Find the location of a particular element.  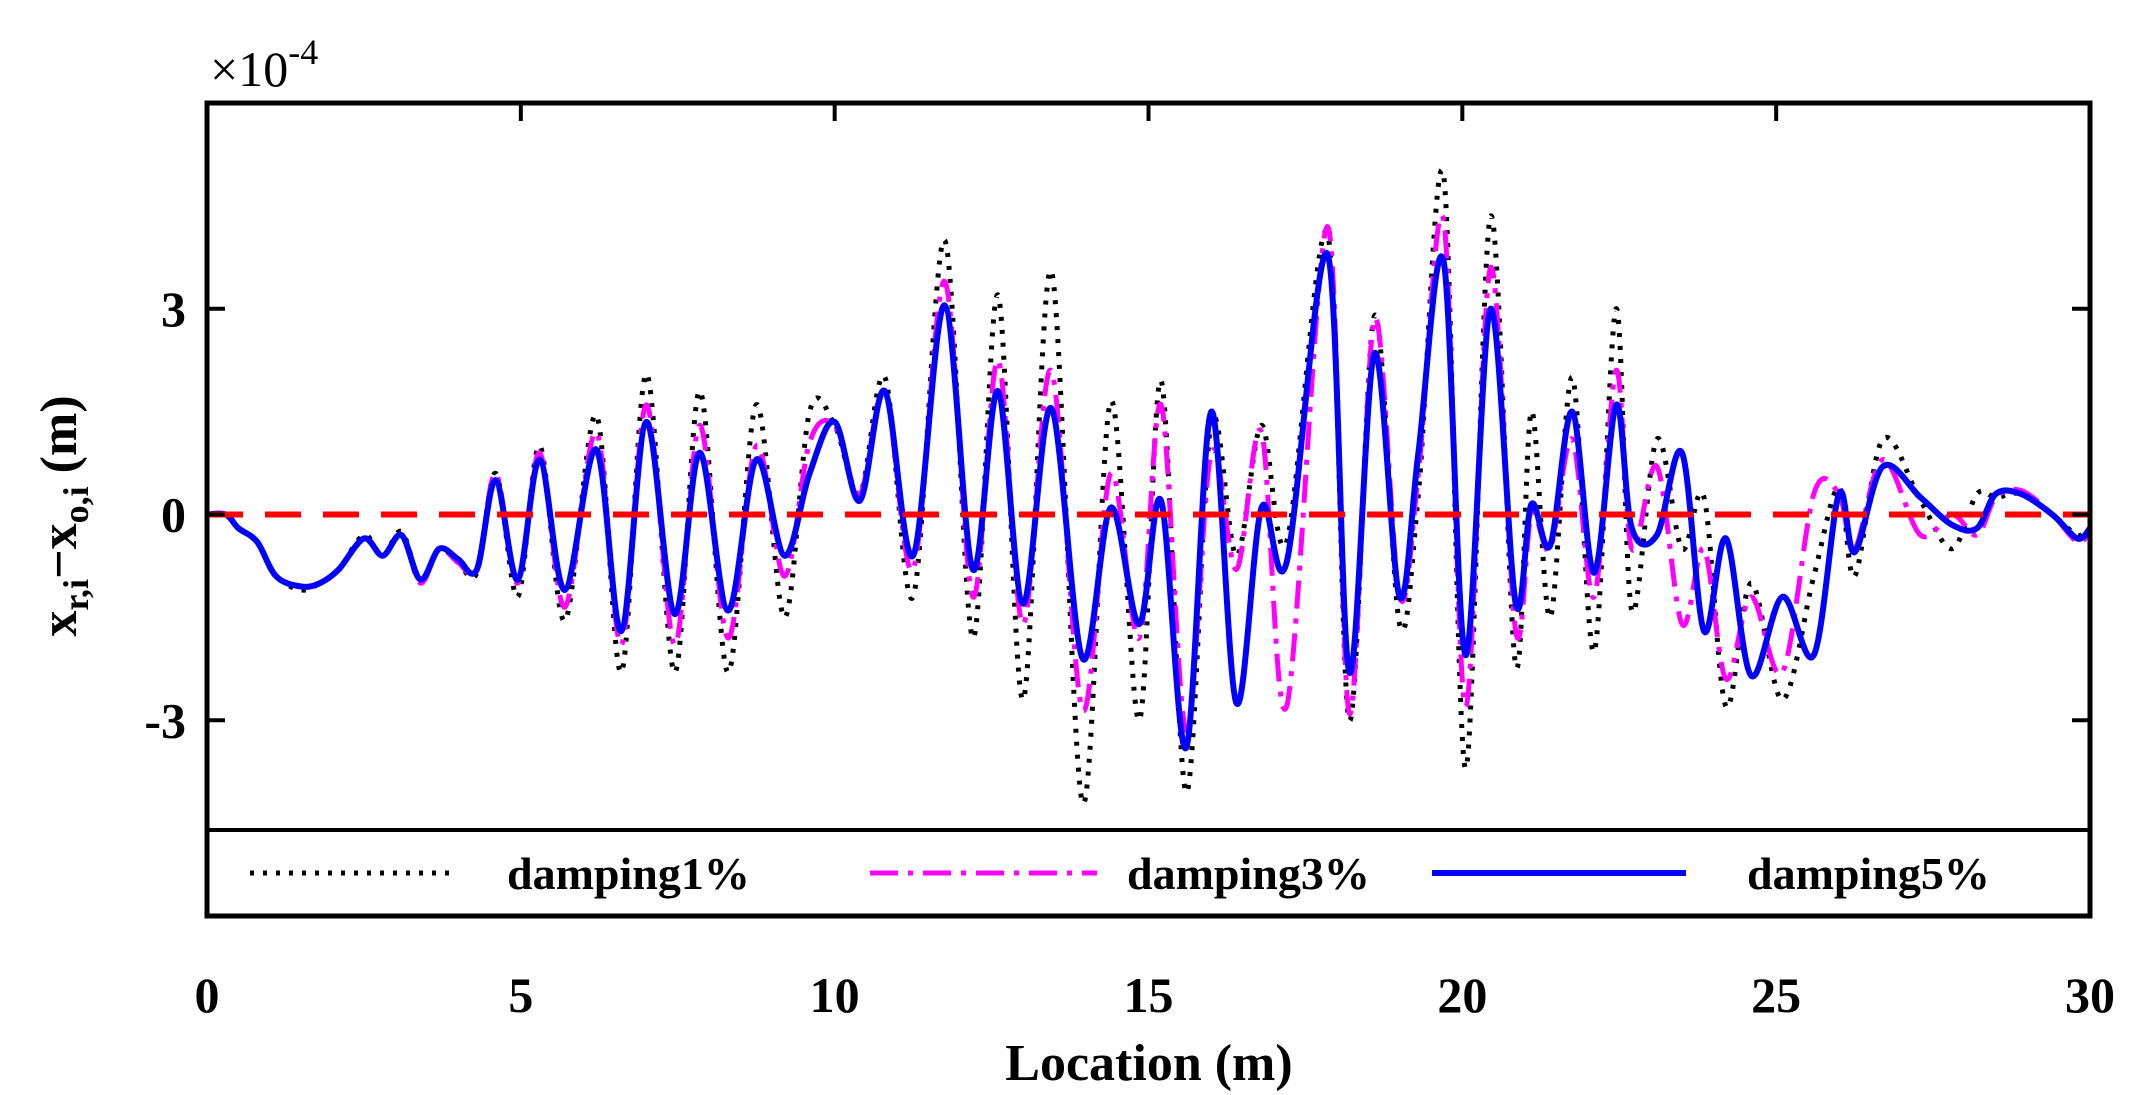

y-axis-label: xr,i−xo,i (m) is located at coordinates (63, 515).